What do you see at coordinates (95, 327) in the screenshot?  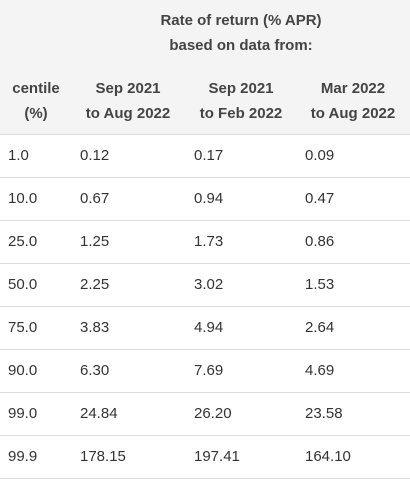 I see `table-cell: 3.83` at bounding box center [95, 327].